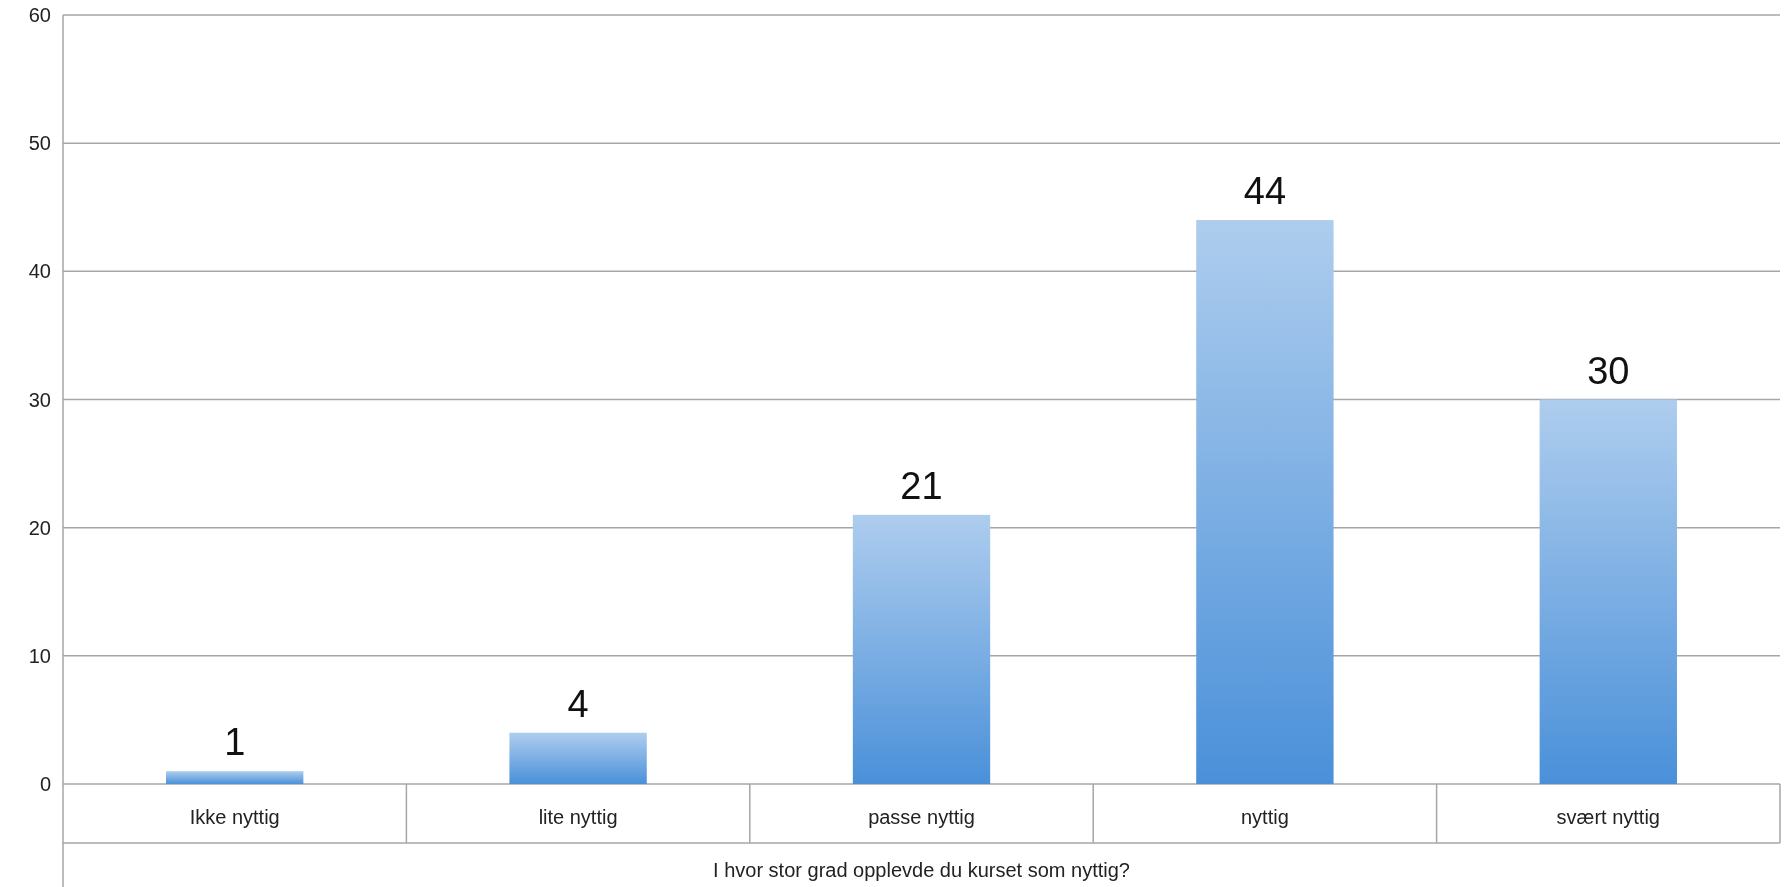  Describe the element at coordinates (235, 742) in the screenshot. I see `data-label: 1` at that location.